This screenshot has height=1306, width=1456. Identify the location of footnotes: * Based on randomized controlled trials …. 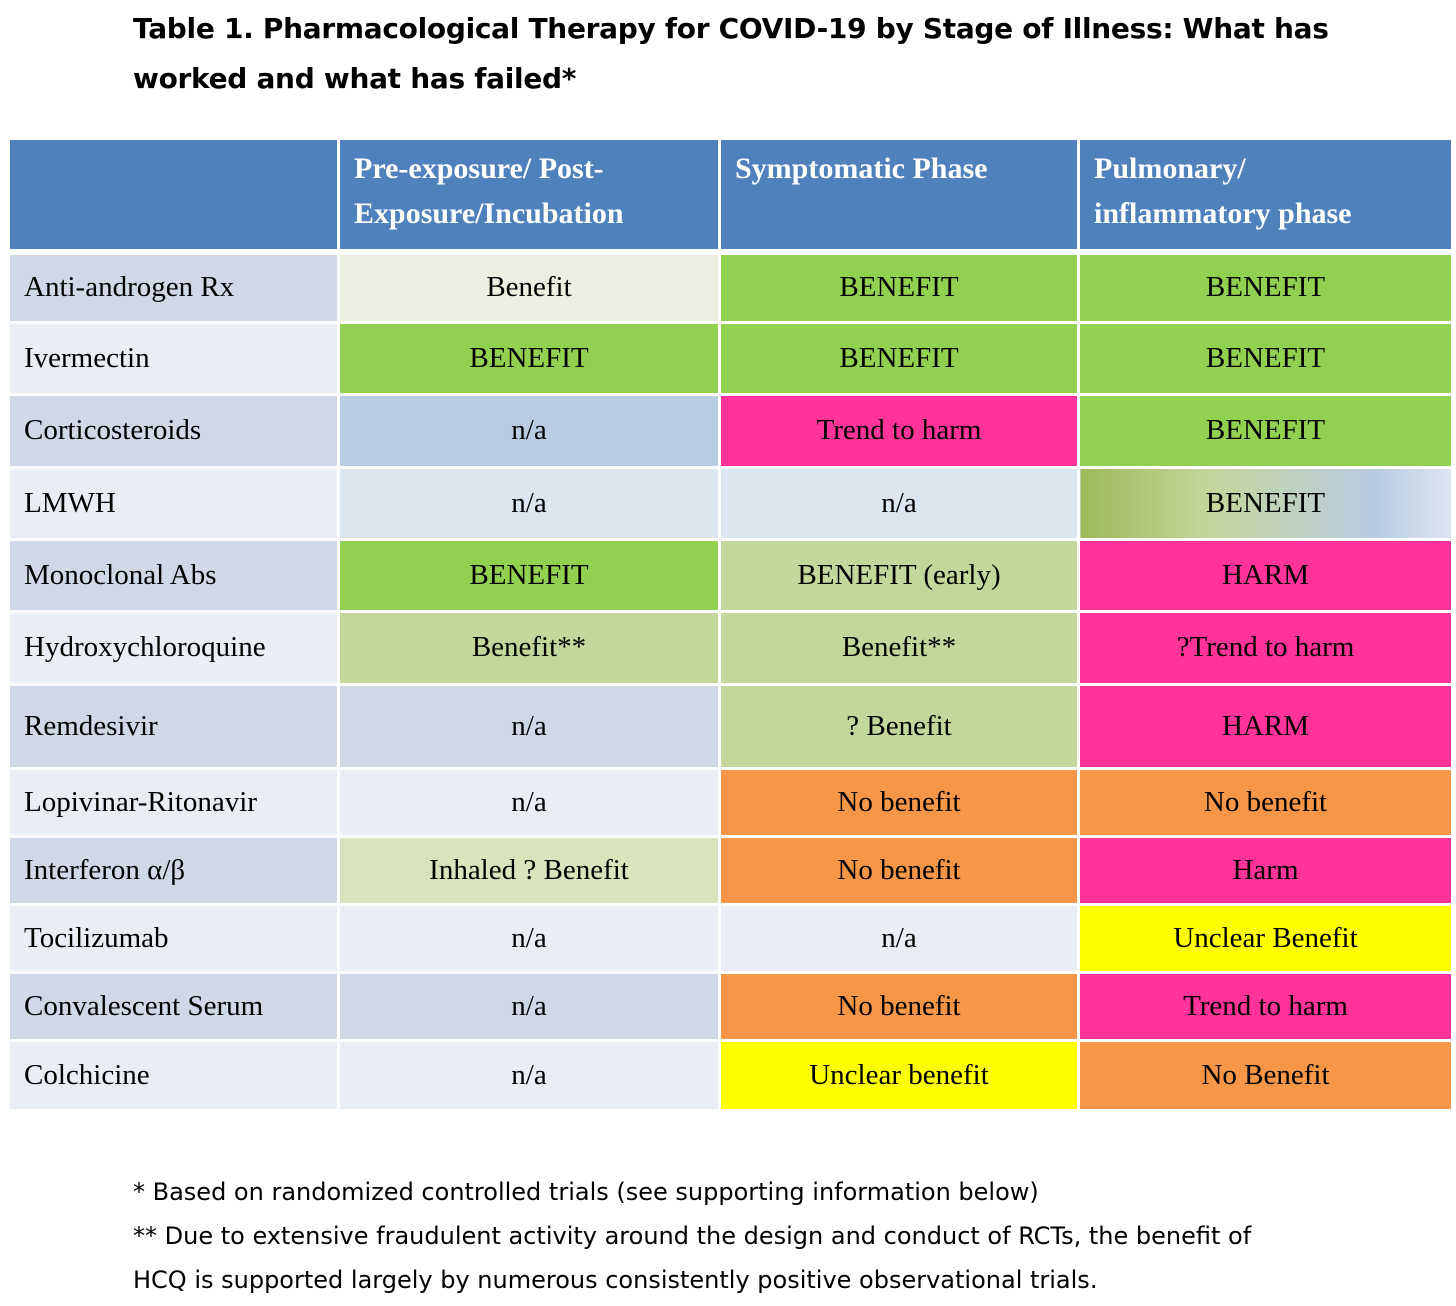
(743, 1236).